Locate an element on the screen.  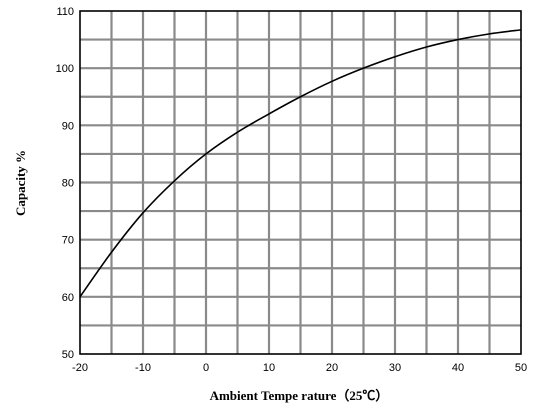
x-tick-label: 50 is located at coordinates (521, 368).